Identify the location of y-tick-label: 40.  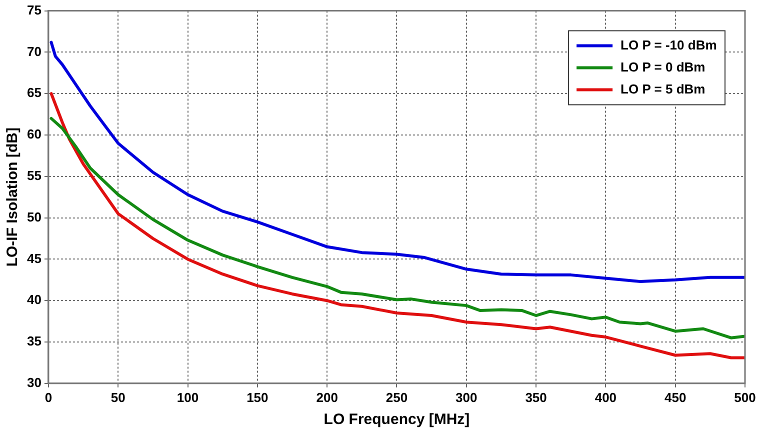
(34, 300).